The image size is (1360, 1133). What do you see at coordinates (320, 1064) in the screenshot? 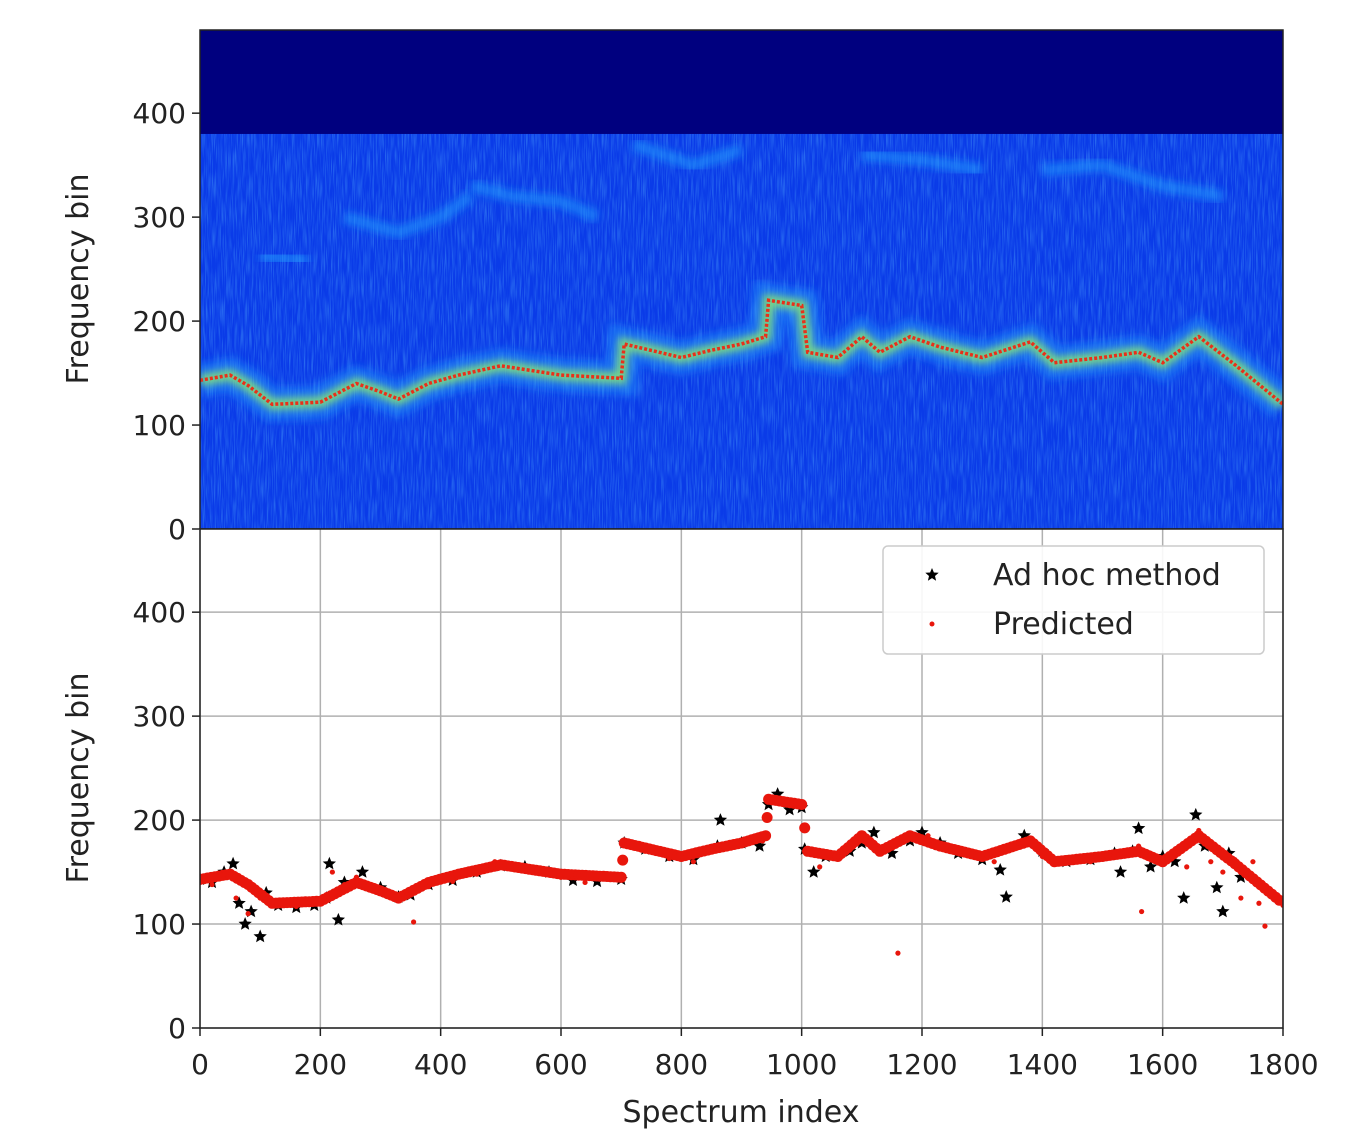
I see `x-tick-label: 200` at bounding box center [320, 1064].